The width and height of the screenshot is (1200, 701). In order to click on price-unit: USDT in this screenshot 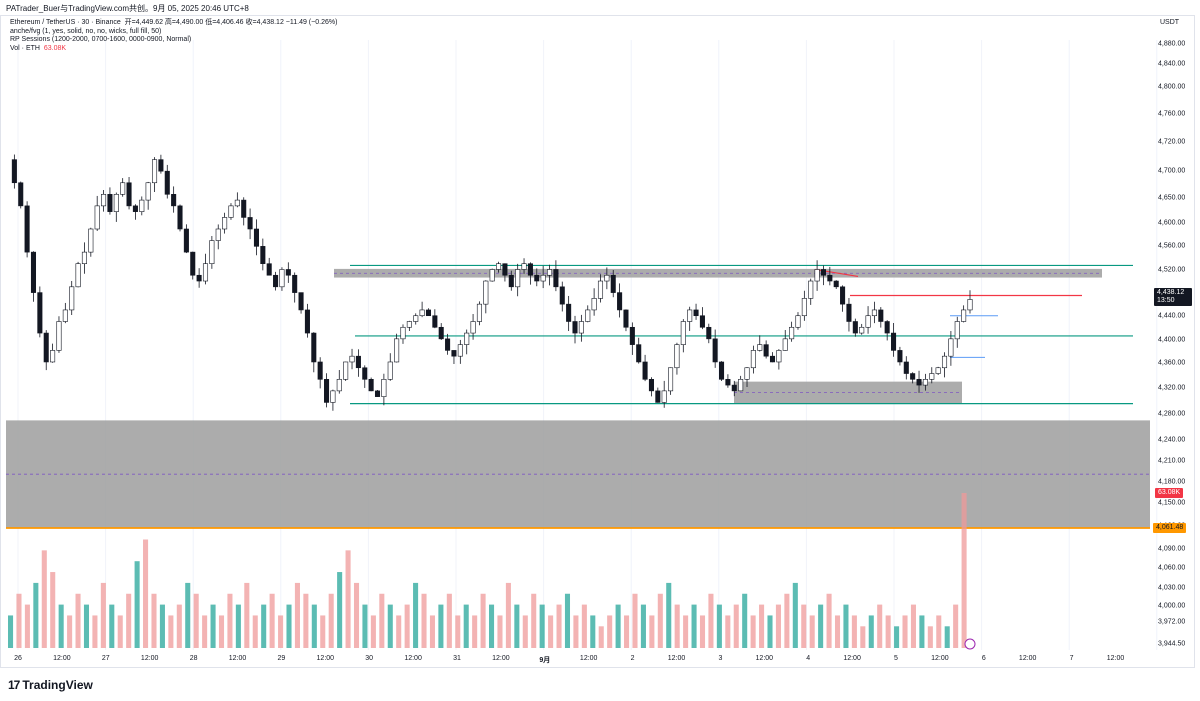, I will do `click(1170, 22)`.